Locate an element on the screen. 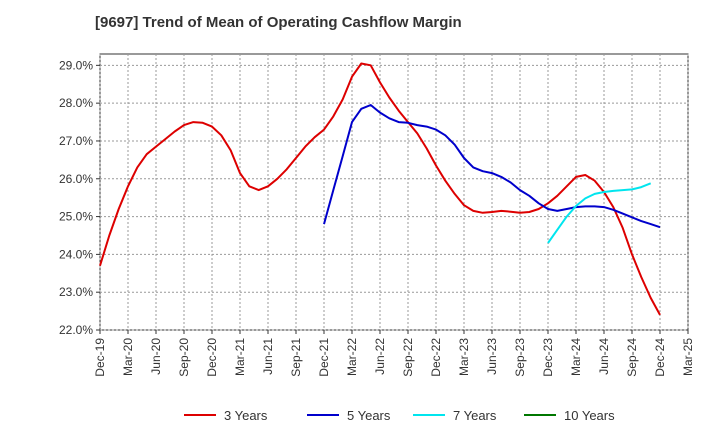 This screenshot has width=720, height=440. x-tick-label: Sep-20 is located at coordinates (184, 357).